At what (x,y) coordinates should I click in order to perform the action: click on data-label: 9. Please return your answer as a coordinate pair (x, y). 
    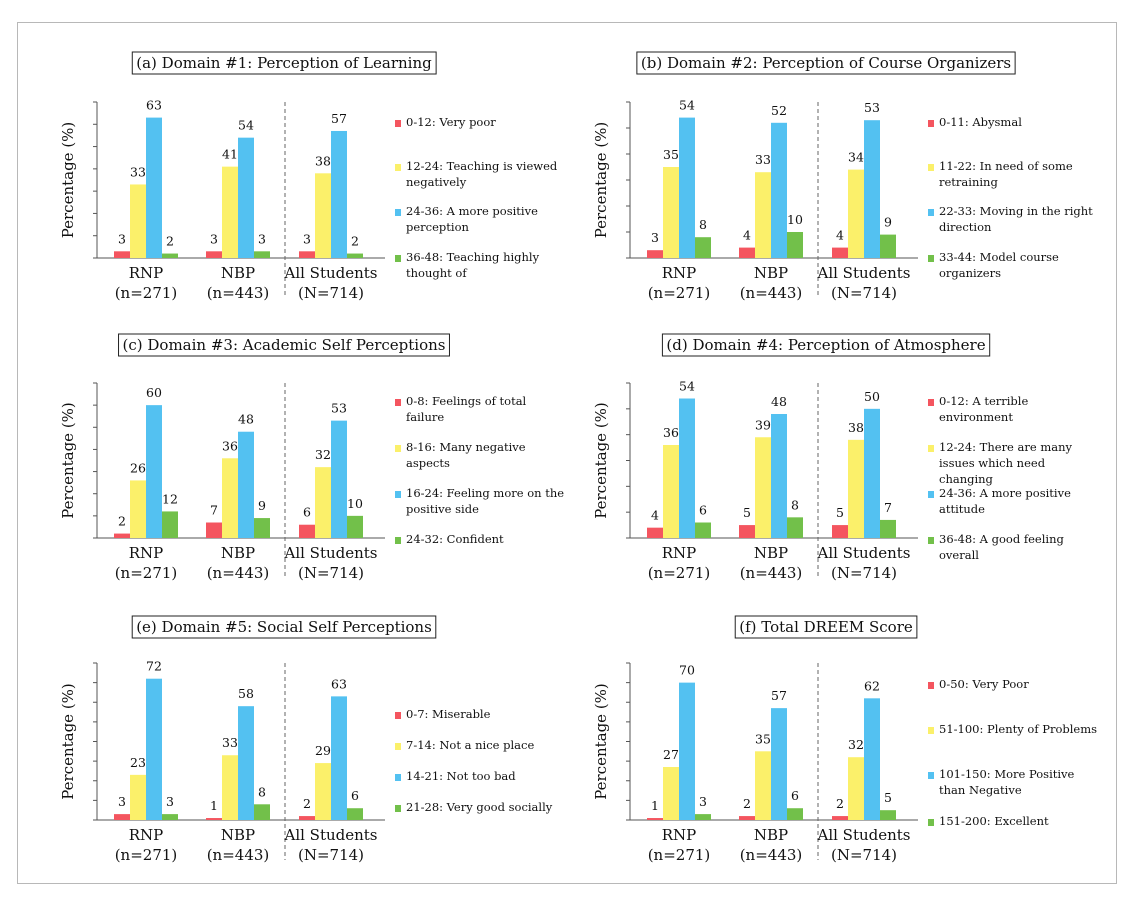
    Looking at the image, I should click on (888, 222).